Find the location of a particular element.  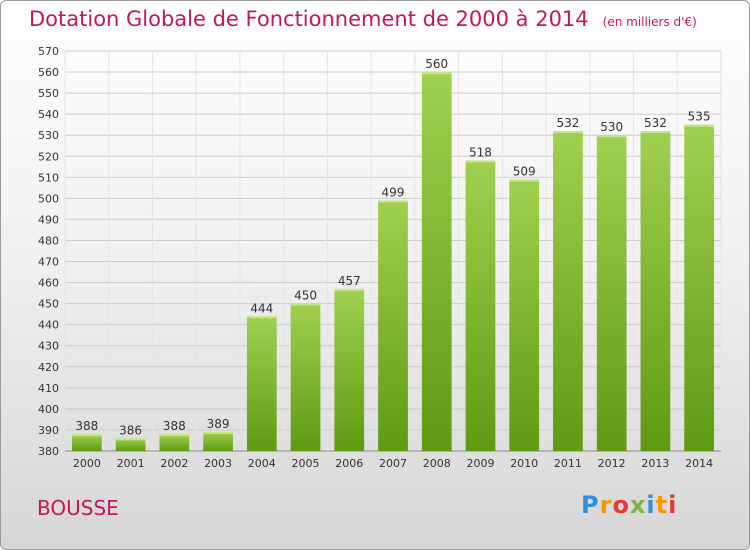

x-tick-label: 2006 is located at coordinates (349, 463).